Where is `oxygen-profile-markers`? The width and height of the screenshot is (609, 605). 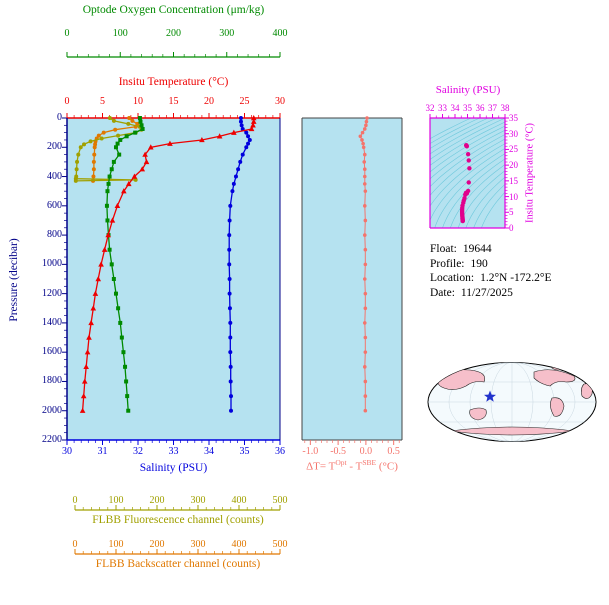
oxygen-profile-markers is located at coordinates (124, 264).